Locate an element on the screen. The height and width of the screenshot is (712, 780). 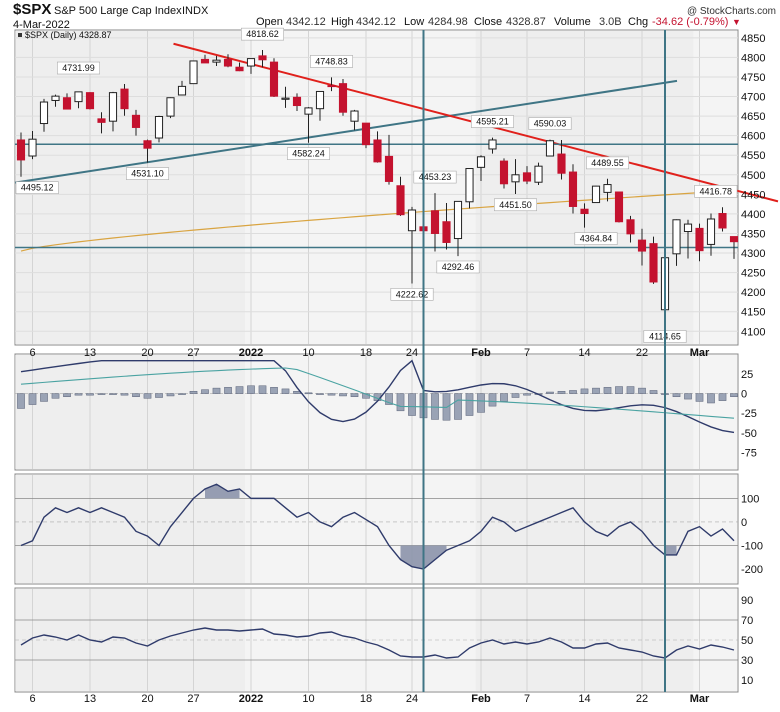
y-tick-label: -75 is located at coordinates (749, 453).